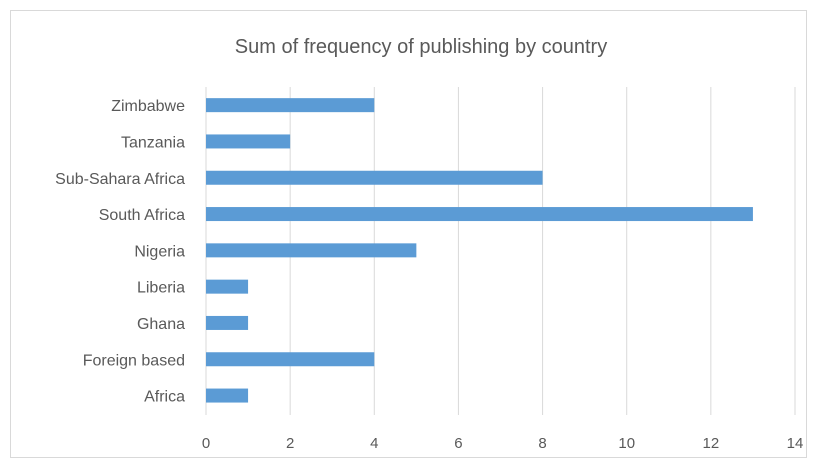 This screenshot has width=818, height=468. What do you see at coordinates (134, 360) in the screenshot?
I see `category-label: Foreign based` at bounding box center [134, 360].